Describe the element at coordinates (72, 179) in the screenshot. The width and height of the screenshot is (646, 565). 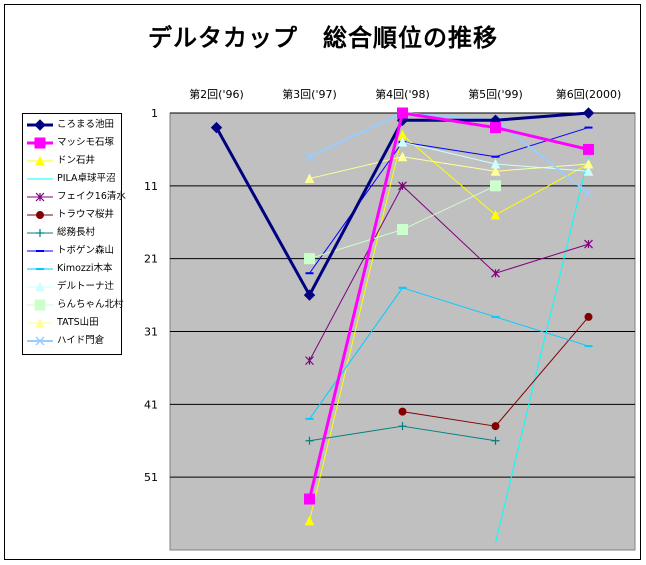
I see `legend-item: PILA卓球平沼` at that location.